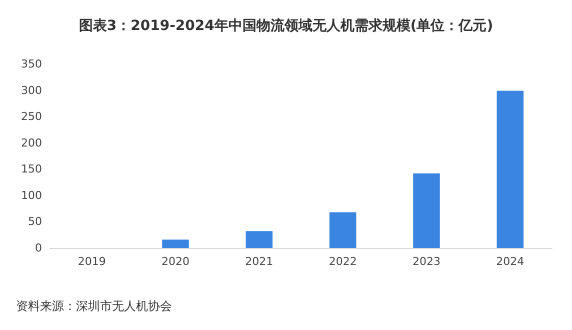 The height and width of the screenshot is (330, 572). I want to click on x-tick-label: 2023, so click(426, 261).